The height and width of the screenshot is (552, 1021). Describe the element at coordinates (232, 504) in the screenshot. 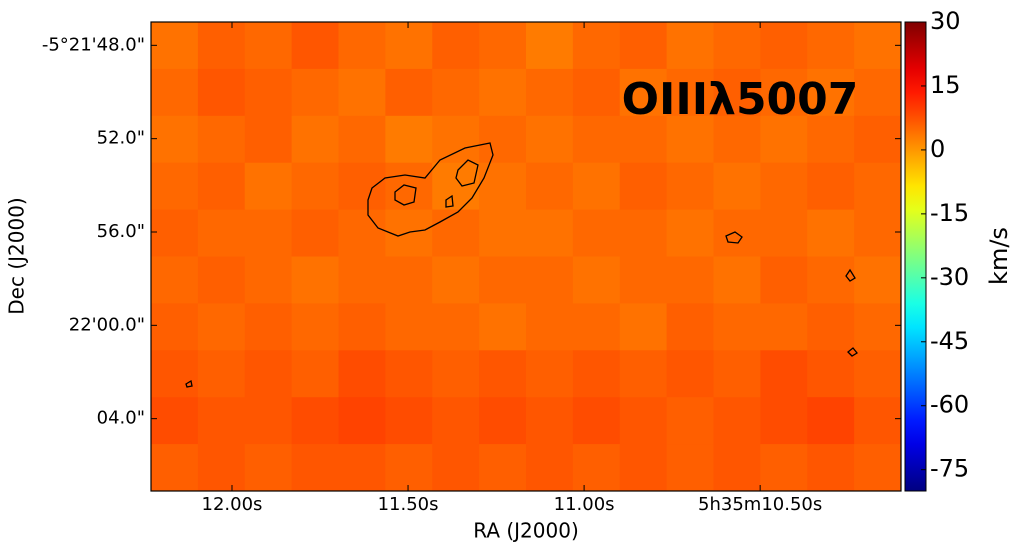

I see `x-tick-label: 12.00s` at that location.